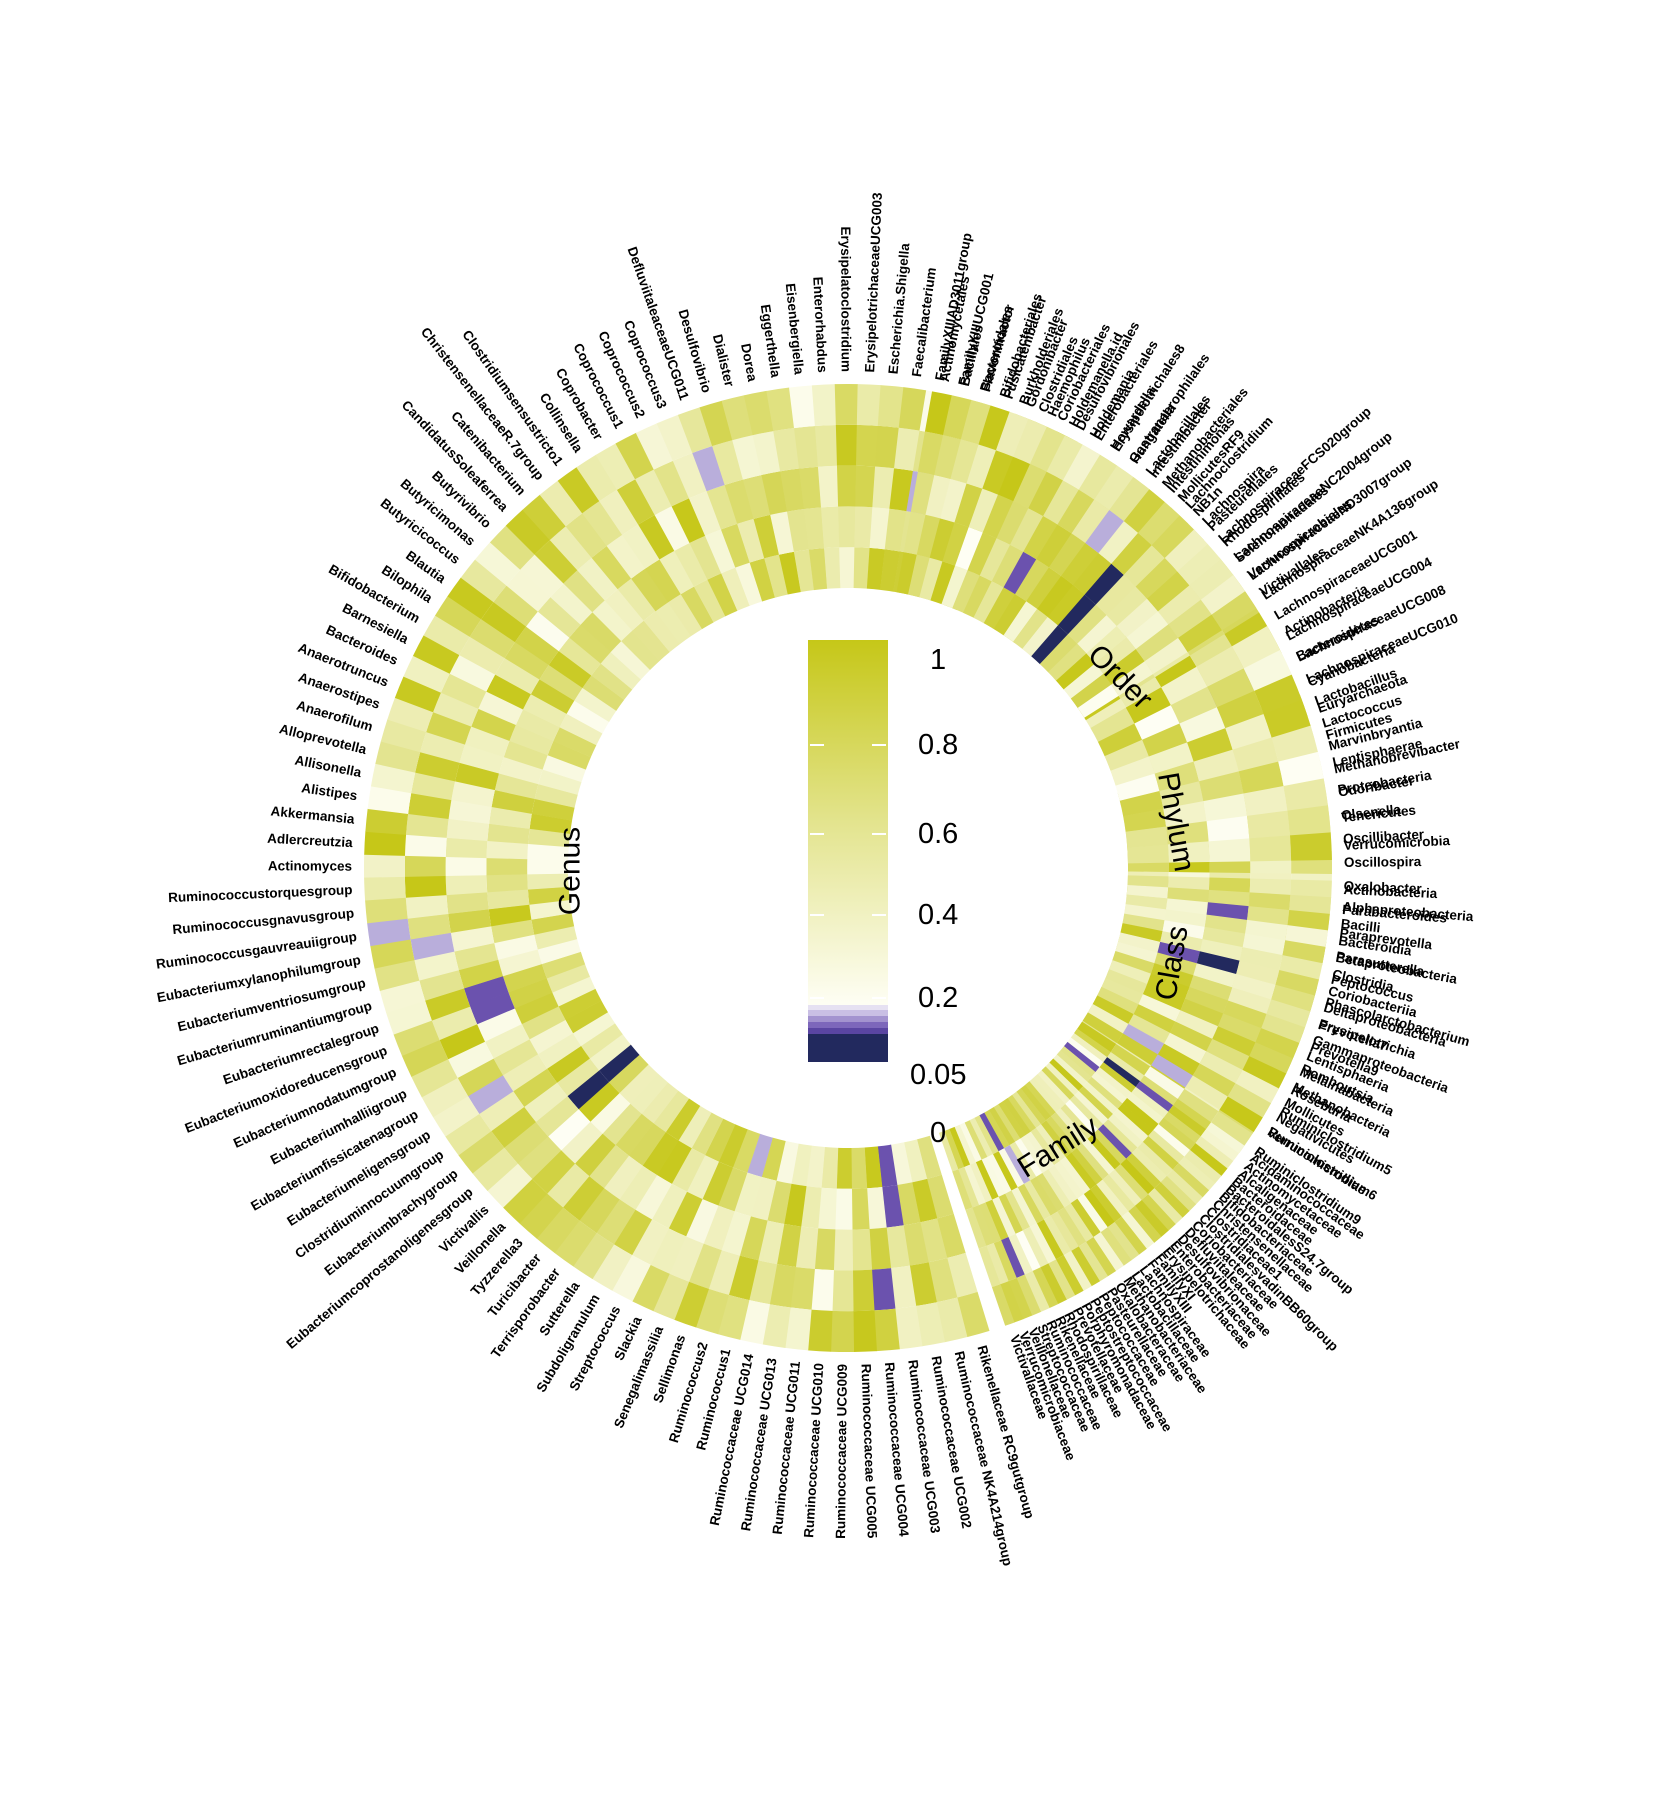 Image resolution: width=1664 pixels, height=1800 pixels. Describe the element at coordinates (1382, 887) in the screenshot. I see `taxon-label: Oxalobacter` at that location.